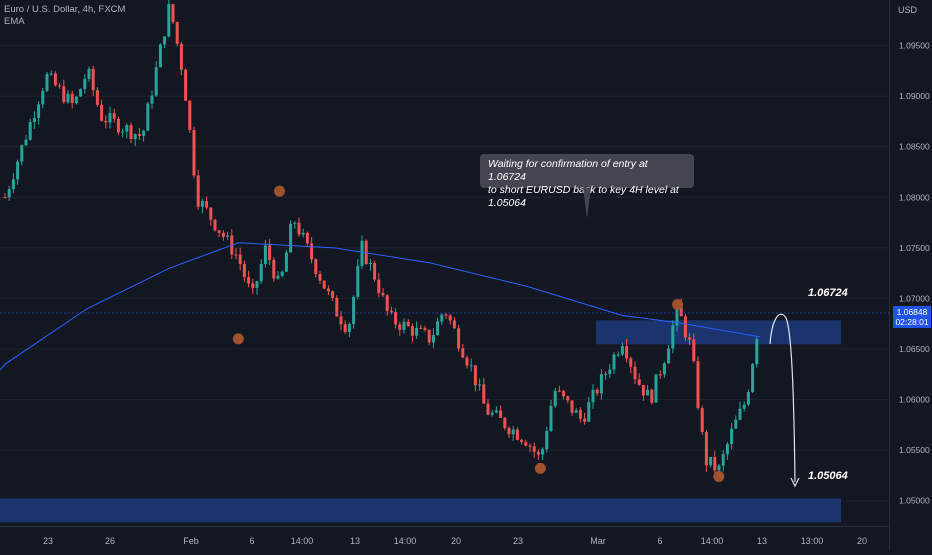 The height and width of the screenshot is (555, 932). What do you see at coordinates (238, 339) in the screenshot?
I see `swing-marker` at bounding box center [238, 339].